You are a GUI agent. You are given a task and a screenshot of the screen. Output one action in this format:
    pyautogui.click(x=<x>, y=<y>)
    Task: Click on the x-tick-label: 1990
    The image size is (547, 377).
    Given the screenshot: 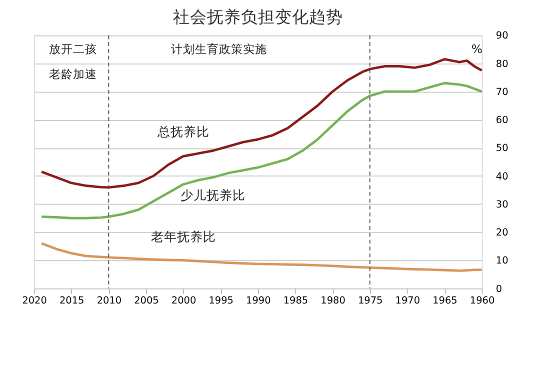 What is the action you would take?
    pyautogui.click(x=258, y=300)
    